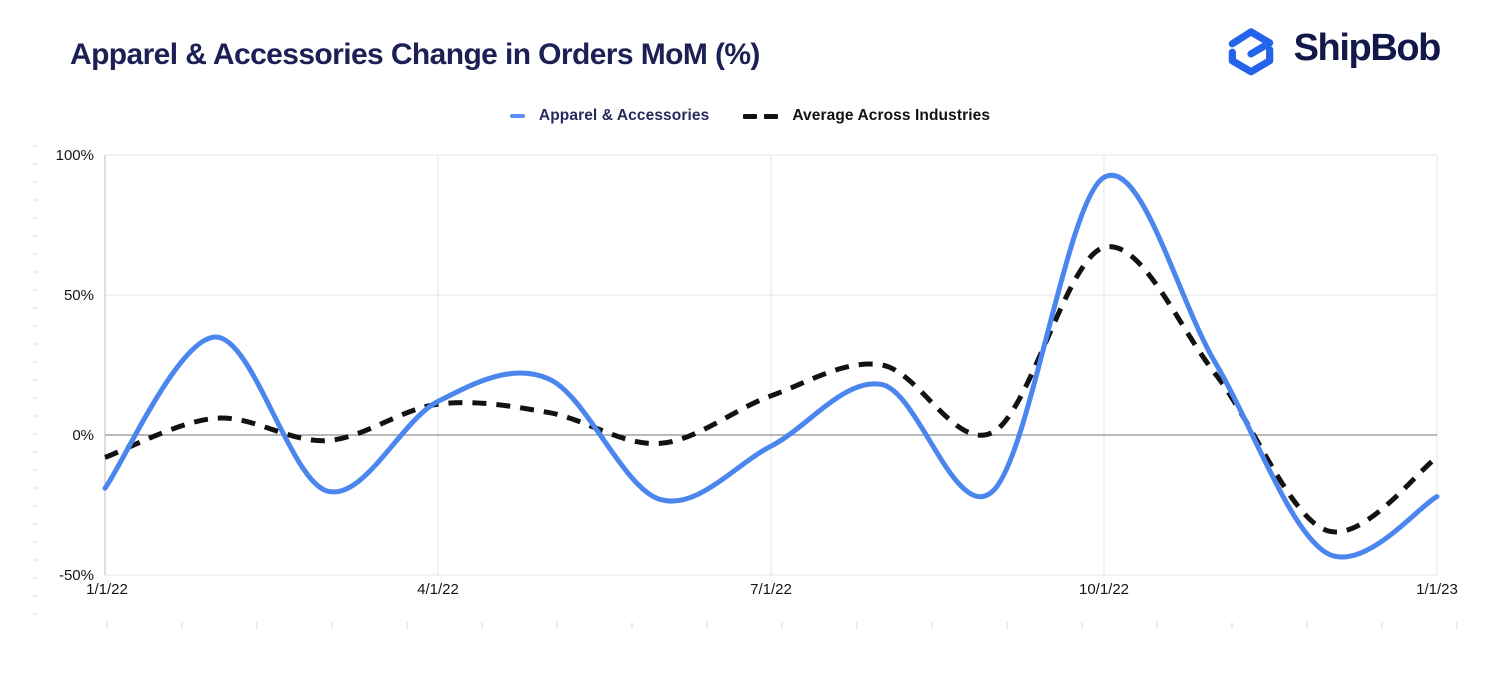  What do you see at coordinates (1367, 48) in the screenshot?
I see `brand-wordmark: ShipBob` at bounding box center [1367, 48].